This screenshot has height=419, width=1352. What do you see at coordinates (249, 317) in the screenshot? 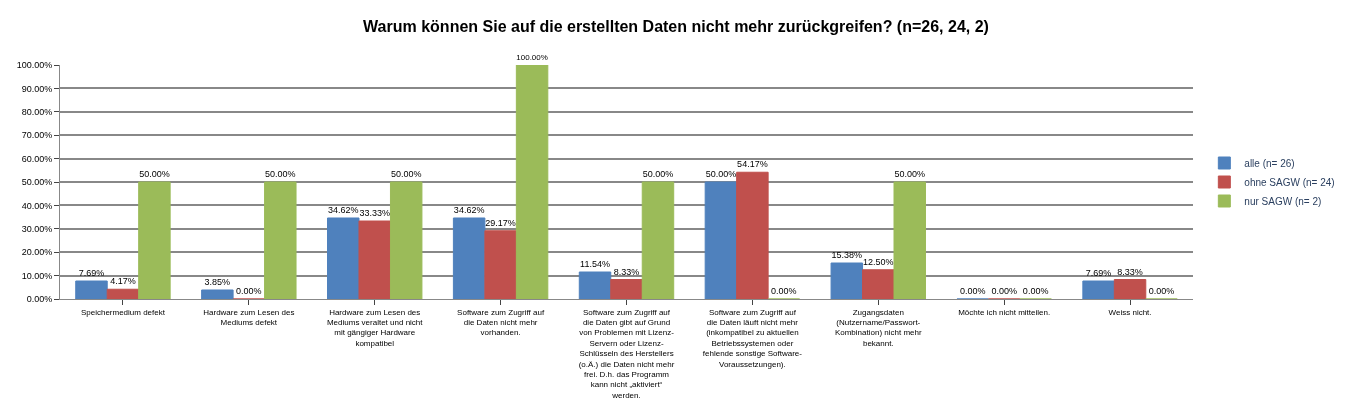
I see `x-tick-label: Hardware zum Lesen des Mediums defekt` at bounding box center [249, 317].